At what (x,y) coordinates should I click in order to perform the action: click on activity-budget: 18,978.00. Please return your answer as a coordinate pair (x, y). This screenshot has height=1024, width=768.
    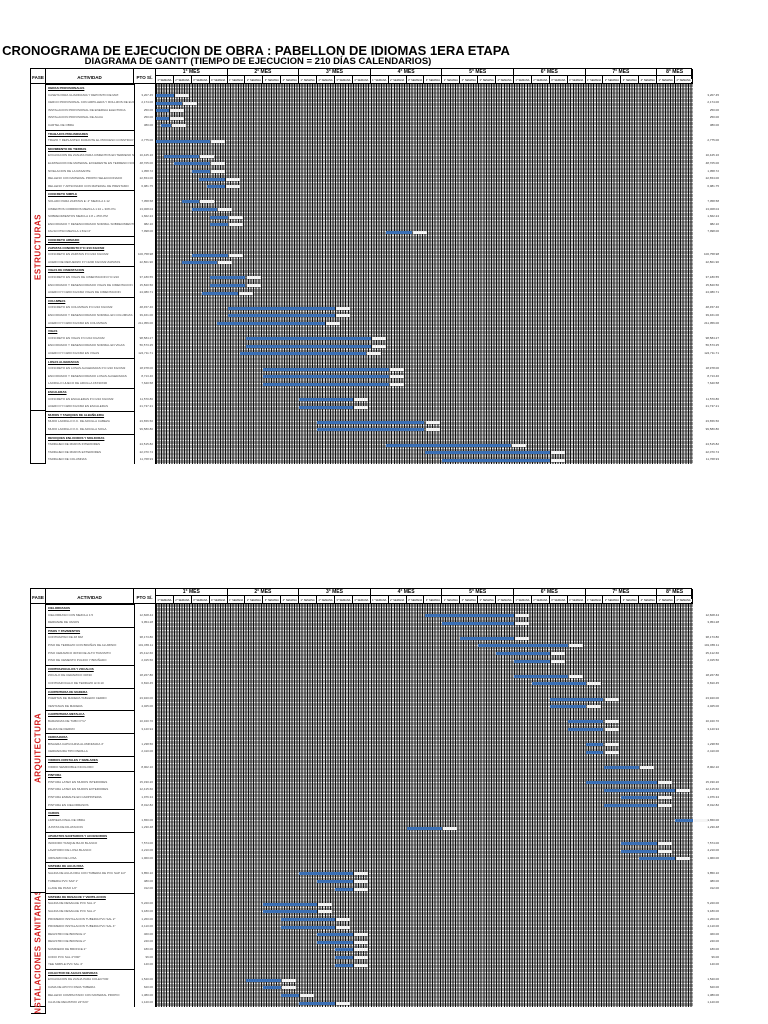
    Looking at the image, I should click on (145, 369).